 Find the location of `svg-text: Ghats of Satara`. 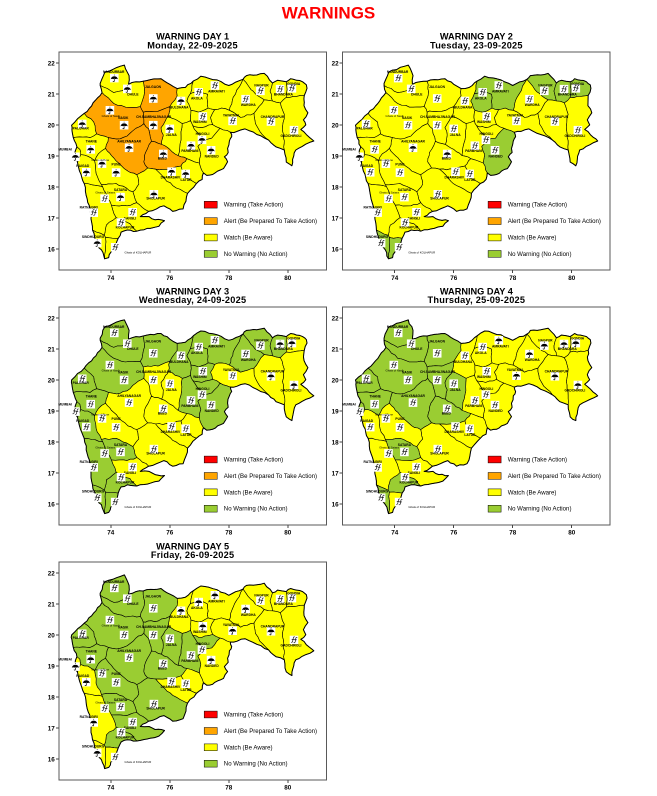

svg-text: Ghats of Satara is located at coordinates (105, 447).